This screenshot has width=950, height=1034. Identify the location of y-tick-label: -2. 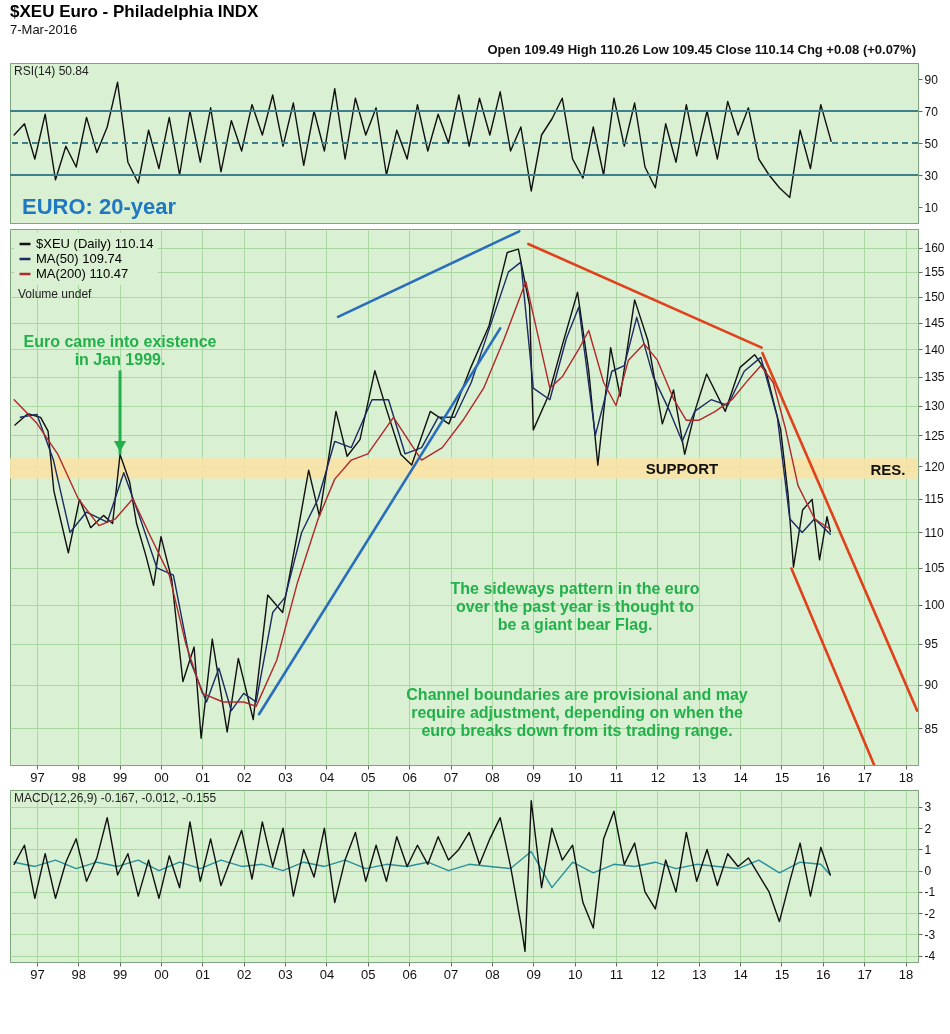
(930, 913).